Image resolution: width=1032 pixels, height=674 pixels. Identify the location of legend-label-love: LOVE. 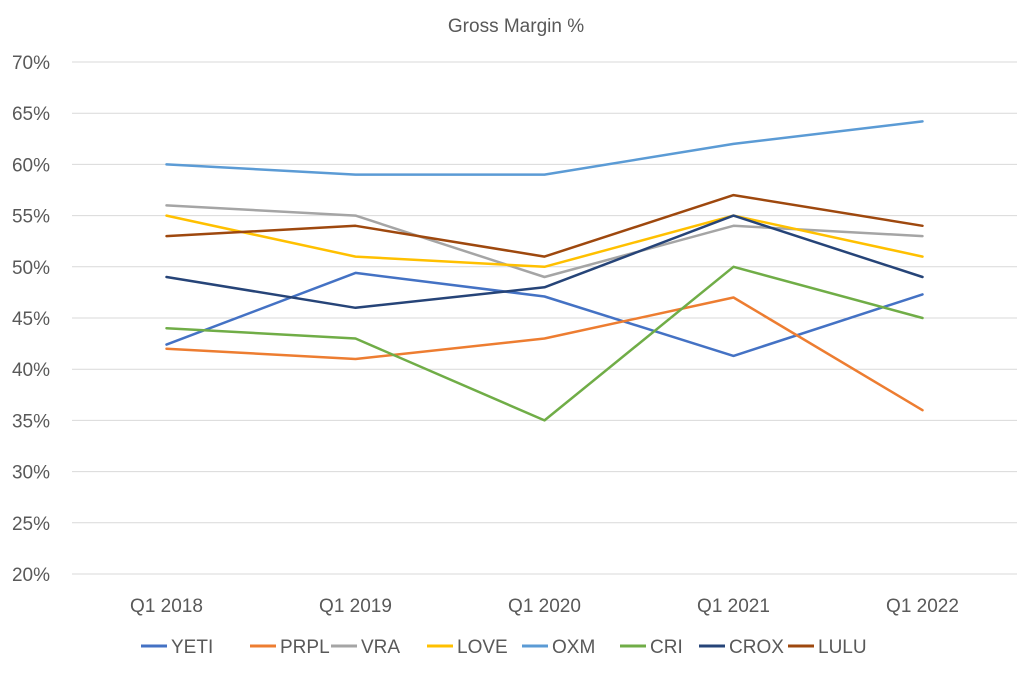
(482, 647).